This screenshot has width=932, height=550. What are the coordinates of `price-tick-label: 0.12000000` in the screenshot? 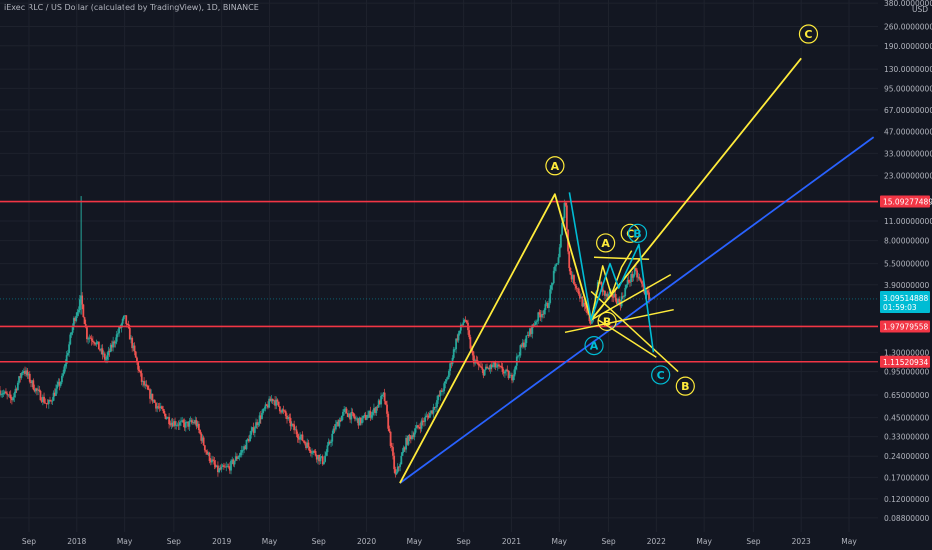 It's located at (907, 499).